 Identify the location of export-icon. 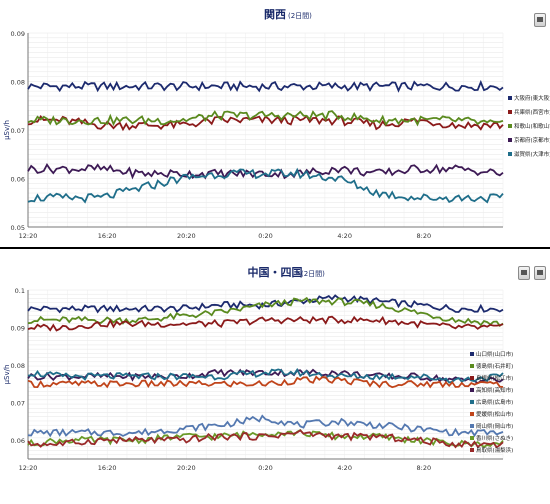
(524, 273).